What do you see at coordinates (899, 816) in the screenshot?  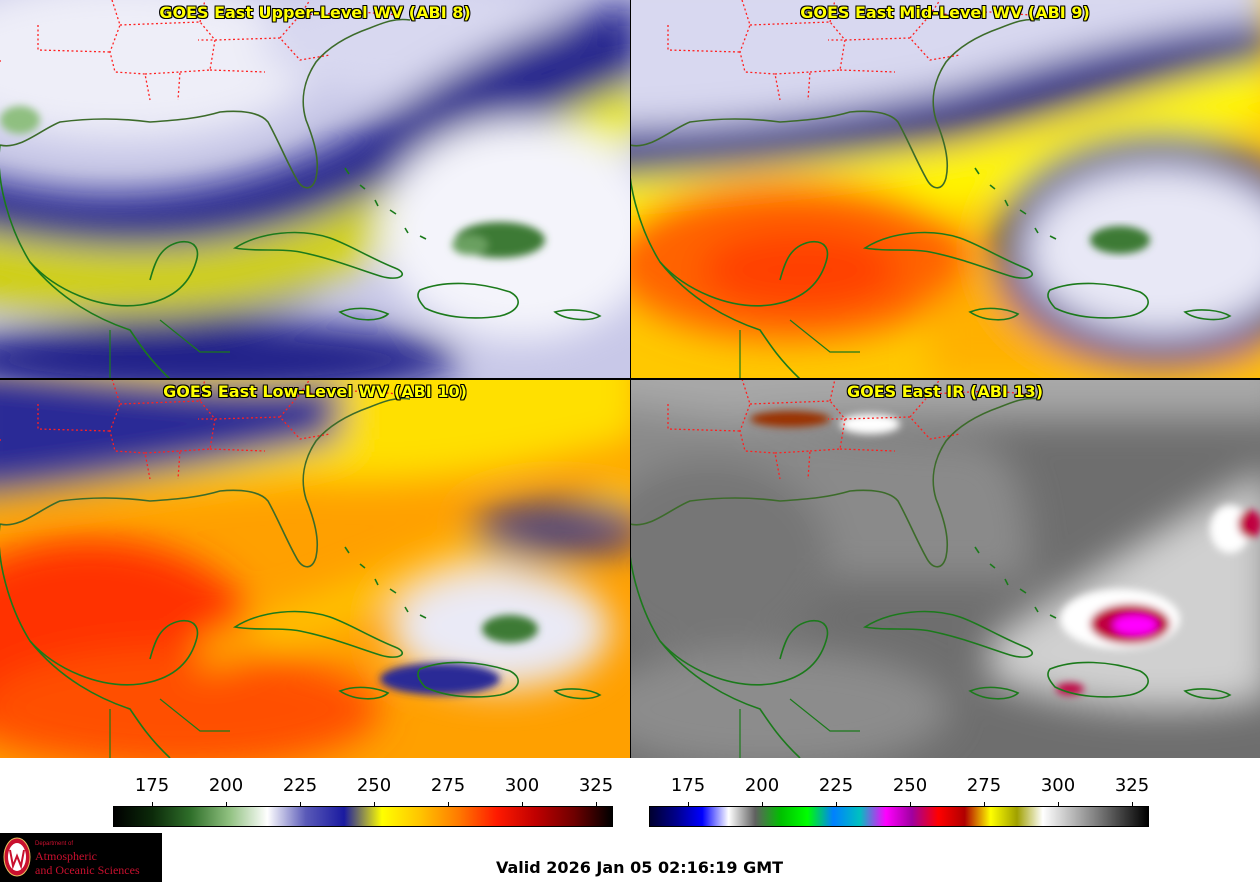 I see `ir-colorbar` at bounding box center [899, 816].